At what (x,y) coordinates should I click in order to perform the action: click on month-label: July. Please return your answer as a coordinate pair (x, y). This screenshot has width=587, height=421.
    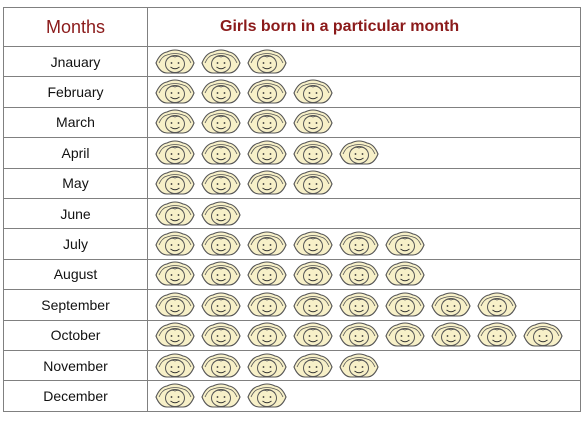
    Looking at the image, I should click on (75, 244).